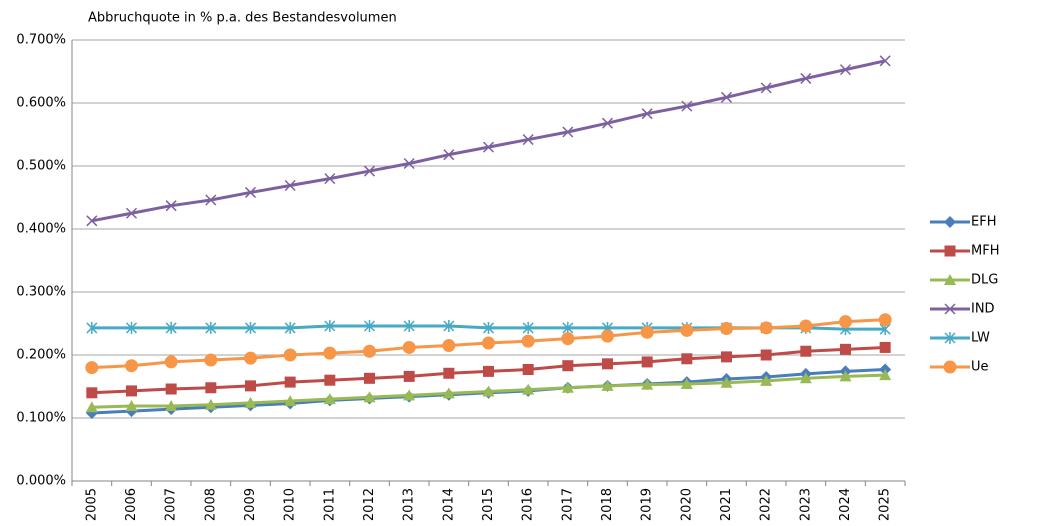 This screenshot has height=526, width=1038. I want to click on x-tick-label: 2006, so click(131, 504).